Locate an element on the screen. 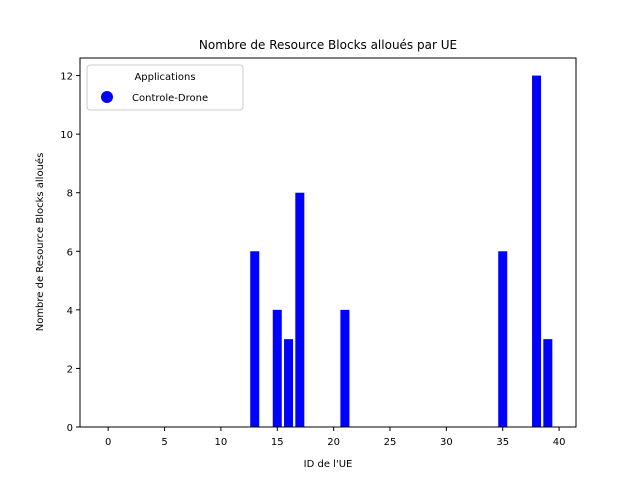  legend: Applications Controle-Drone is located at coordinates (165, 87).